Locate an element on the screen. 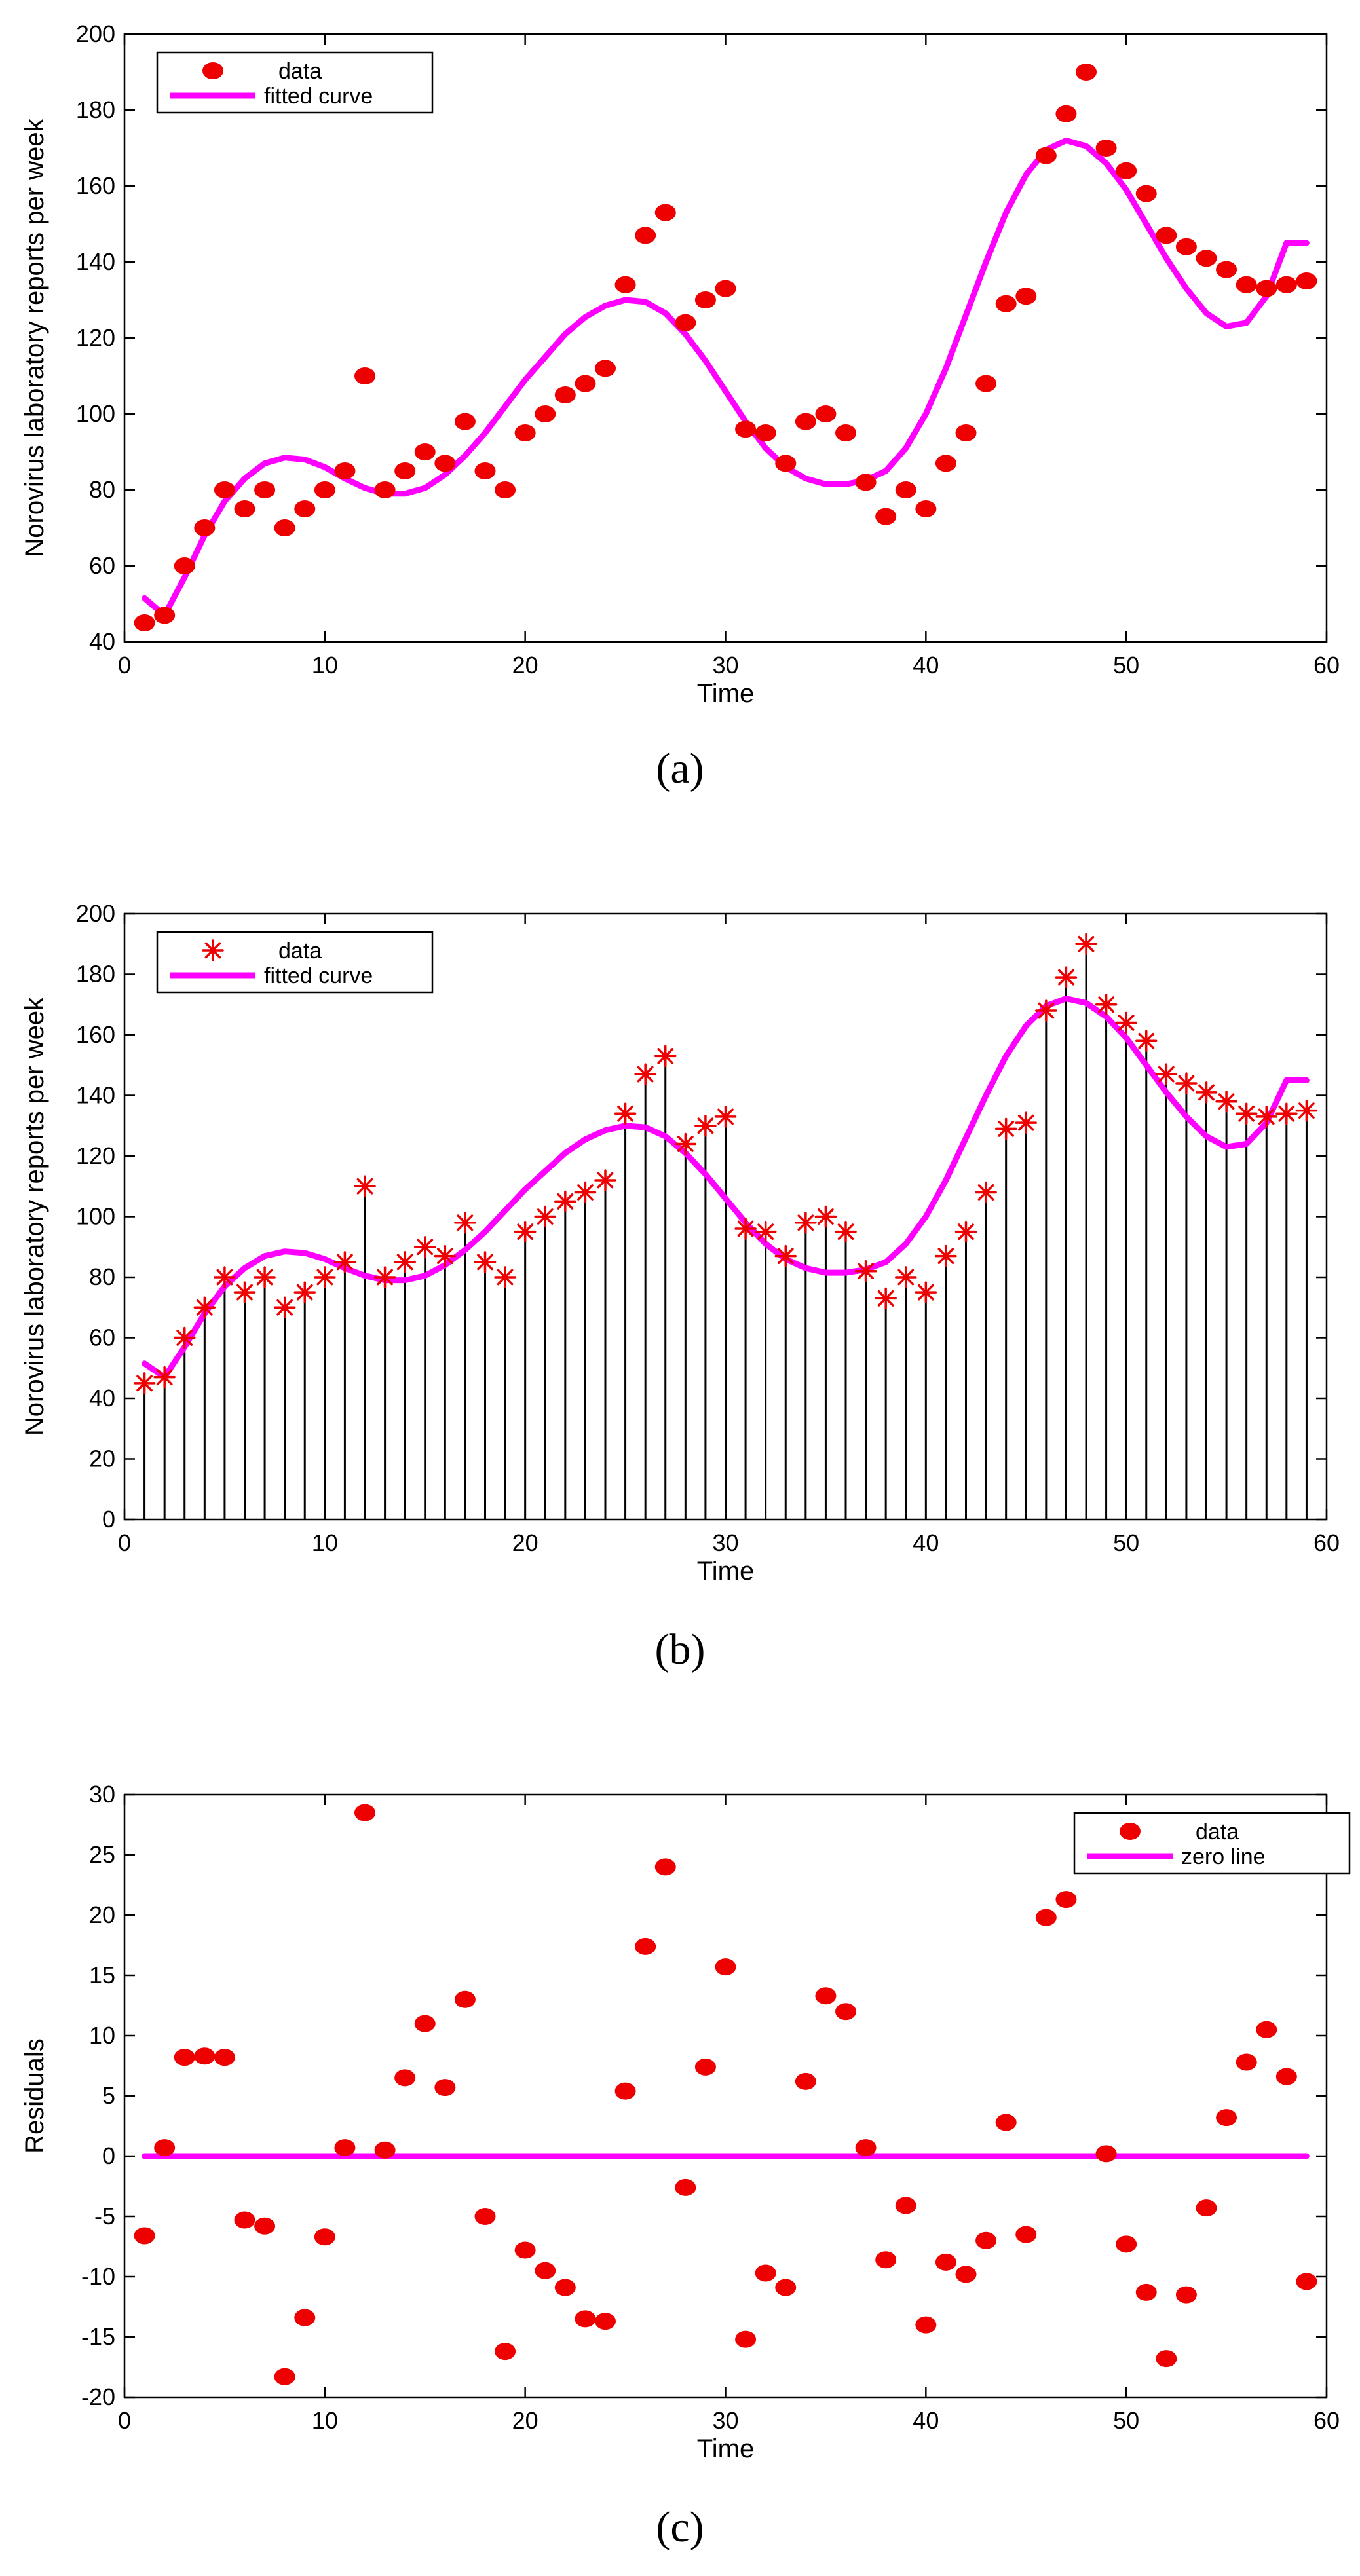 Image resolution: width=1360 pixels, height=2576 pixels. y-tick-label: 200 is located at coordinates (95, 33).